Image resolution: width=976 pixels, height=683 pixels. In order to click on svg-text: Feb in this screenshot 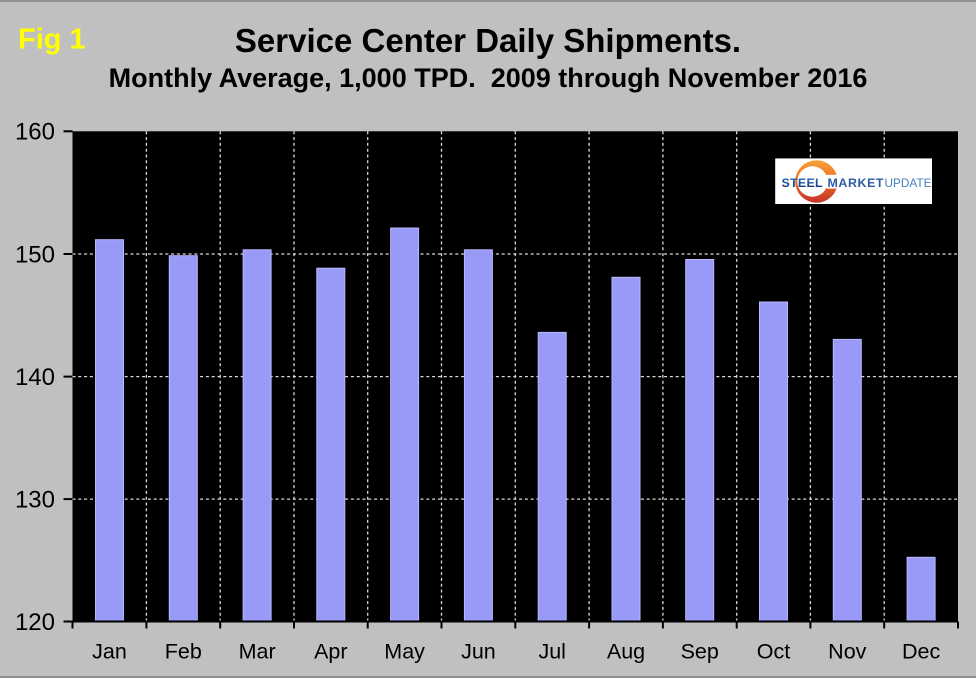, I will do `click(183, 652)`.